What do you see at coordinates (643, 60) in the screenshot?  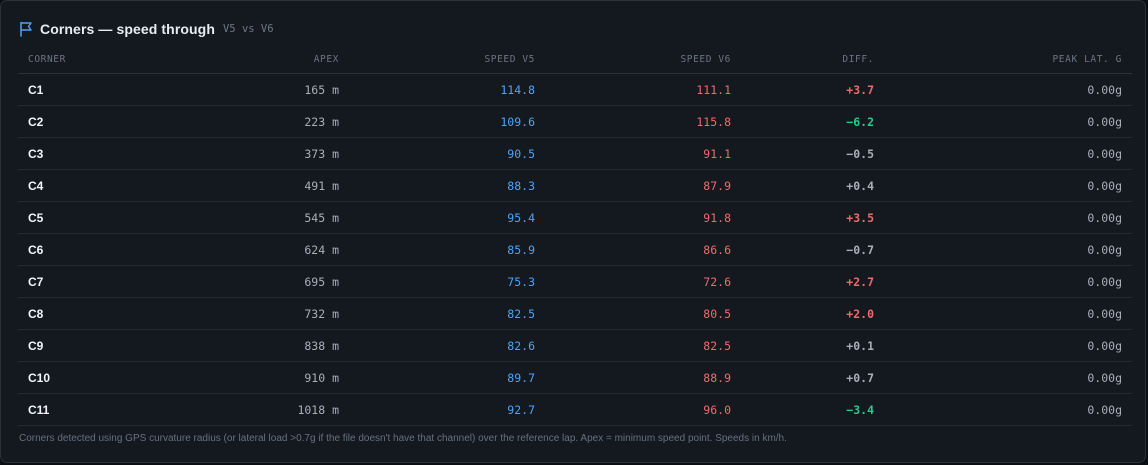 I see `column-header-speed-v6: SPEED V6` at bounding box center [643, 60].